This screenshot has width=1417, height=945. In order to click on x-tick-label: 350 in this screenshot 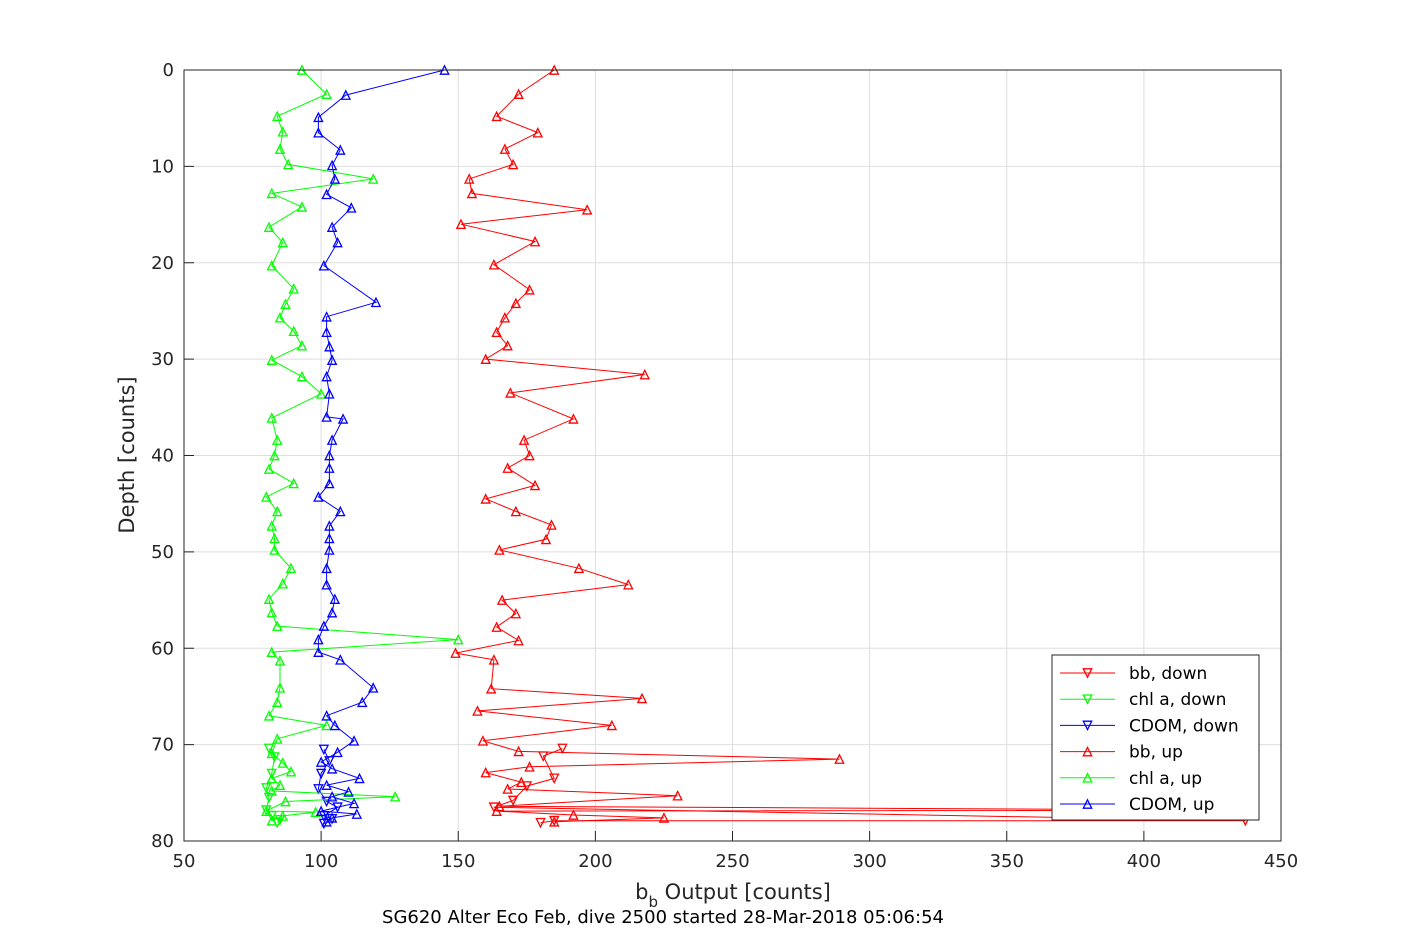, I will do `click(1007, 861)`.